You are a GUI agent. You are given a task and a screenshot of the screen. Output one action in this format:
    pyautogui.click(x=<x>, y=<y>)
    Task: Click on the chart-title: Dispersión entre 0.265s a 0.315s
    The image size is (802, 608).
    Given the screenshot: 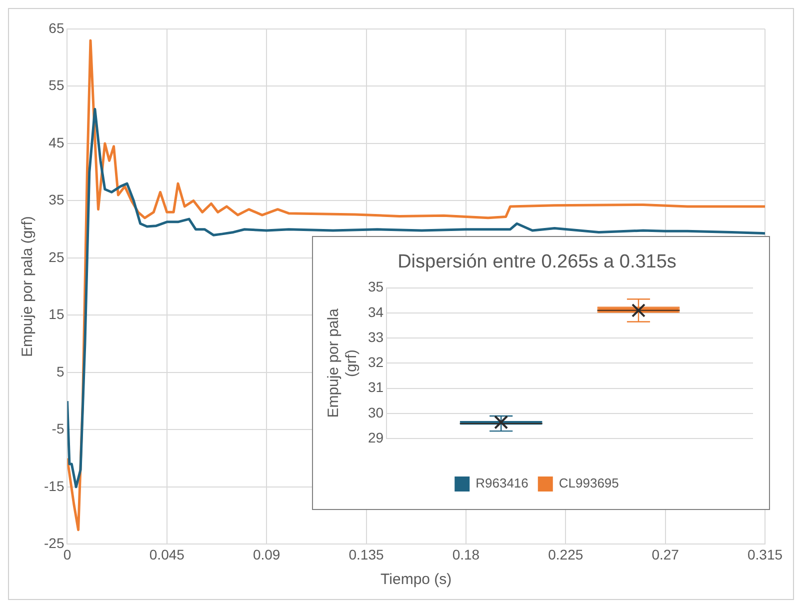 What is the action you would take?
    pyautogui.click(x=537, y=262)
    